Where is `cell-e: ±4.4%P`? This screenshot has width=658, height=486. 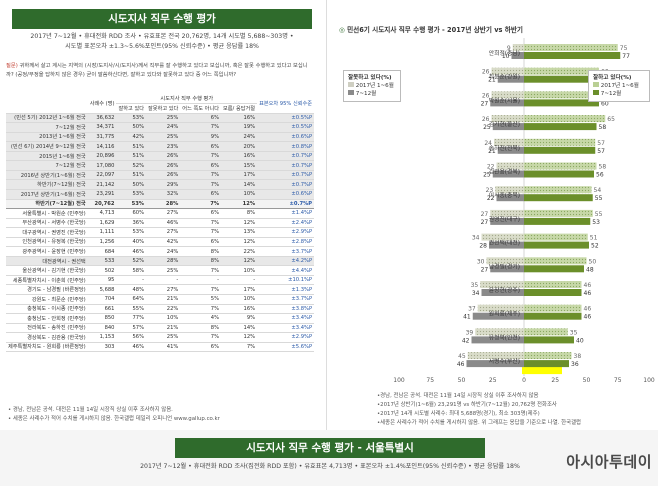
cell-e: ±4.4%P is located at coordinates (286, 270).